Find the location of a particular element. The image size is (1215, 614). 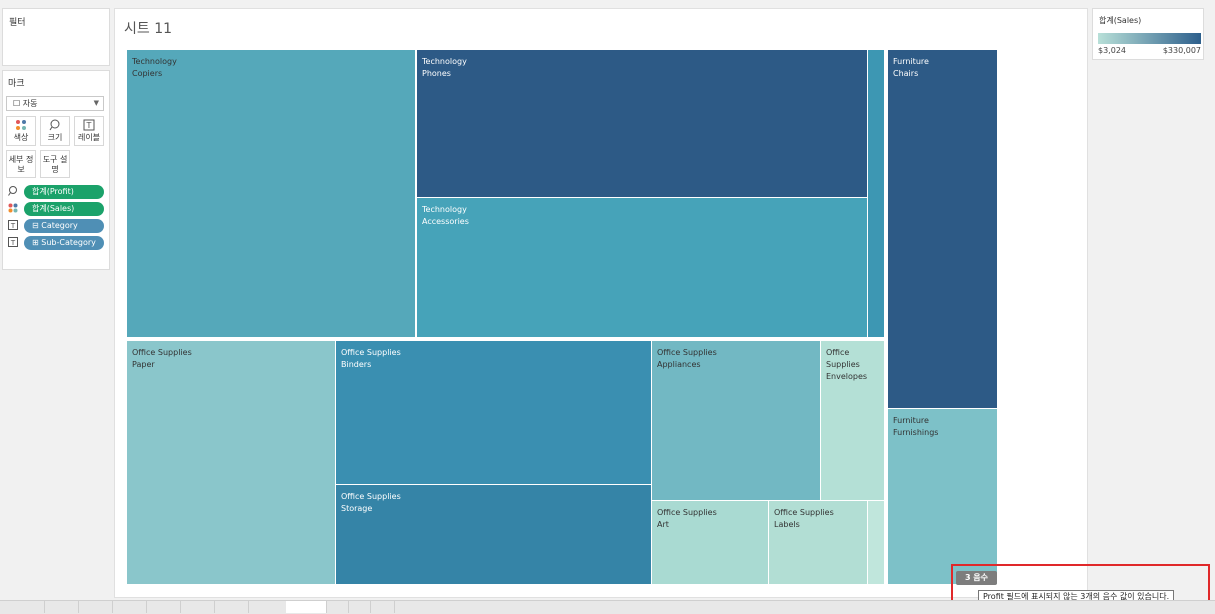

size-button: 크기 is located at coordinates (55, 131).